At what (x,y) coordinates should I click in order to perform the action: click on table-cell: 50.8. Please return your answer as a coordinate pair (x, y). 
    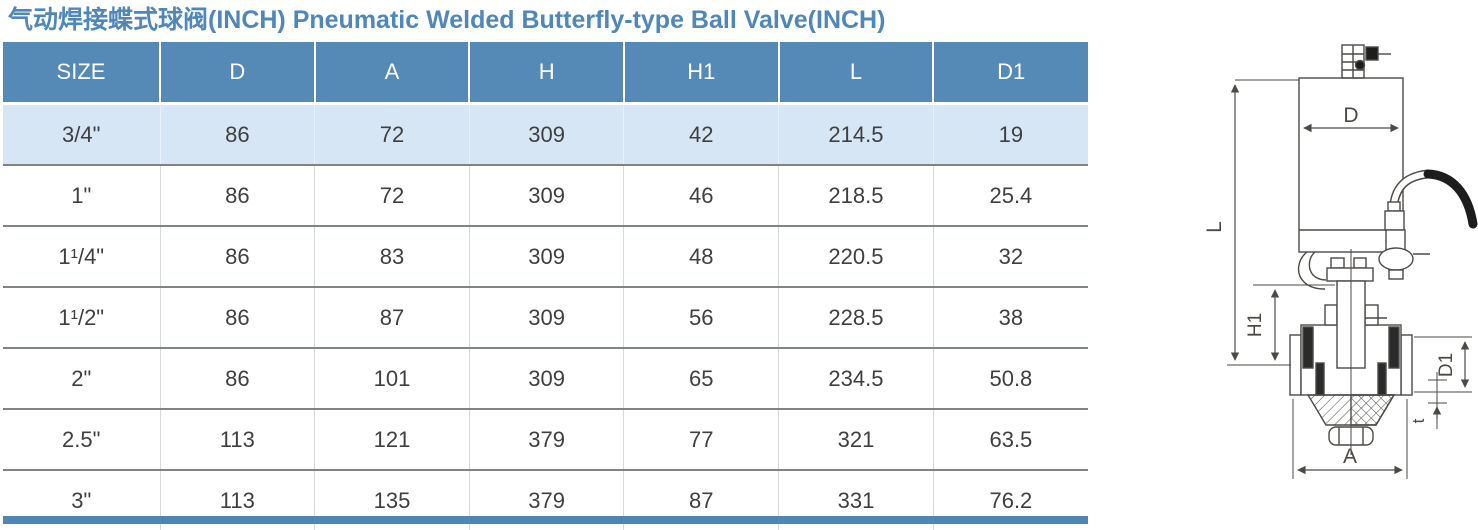
    Looking at the image, I should click on (1010, 378).